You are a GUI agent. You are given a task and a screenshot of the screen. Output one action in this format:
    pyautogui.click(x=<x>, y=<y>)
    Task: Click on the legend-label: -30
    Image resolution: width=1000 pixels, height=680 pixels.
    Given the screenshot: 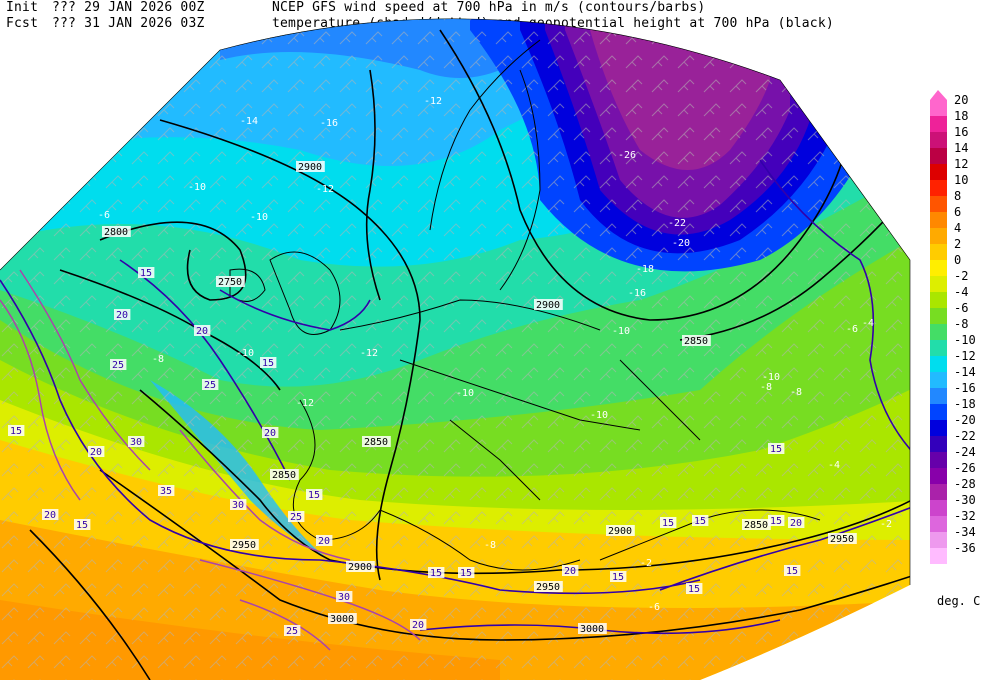 What is the action you would take?
    pyautogui.click(x=965, y=500)
    